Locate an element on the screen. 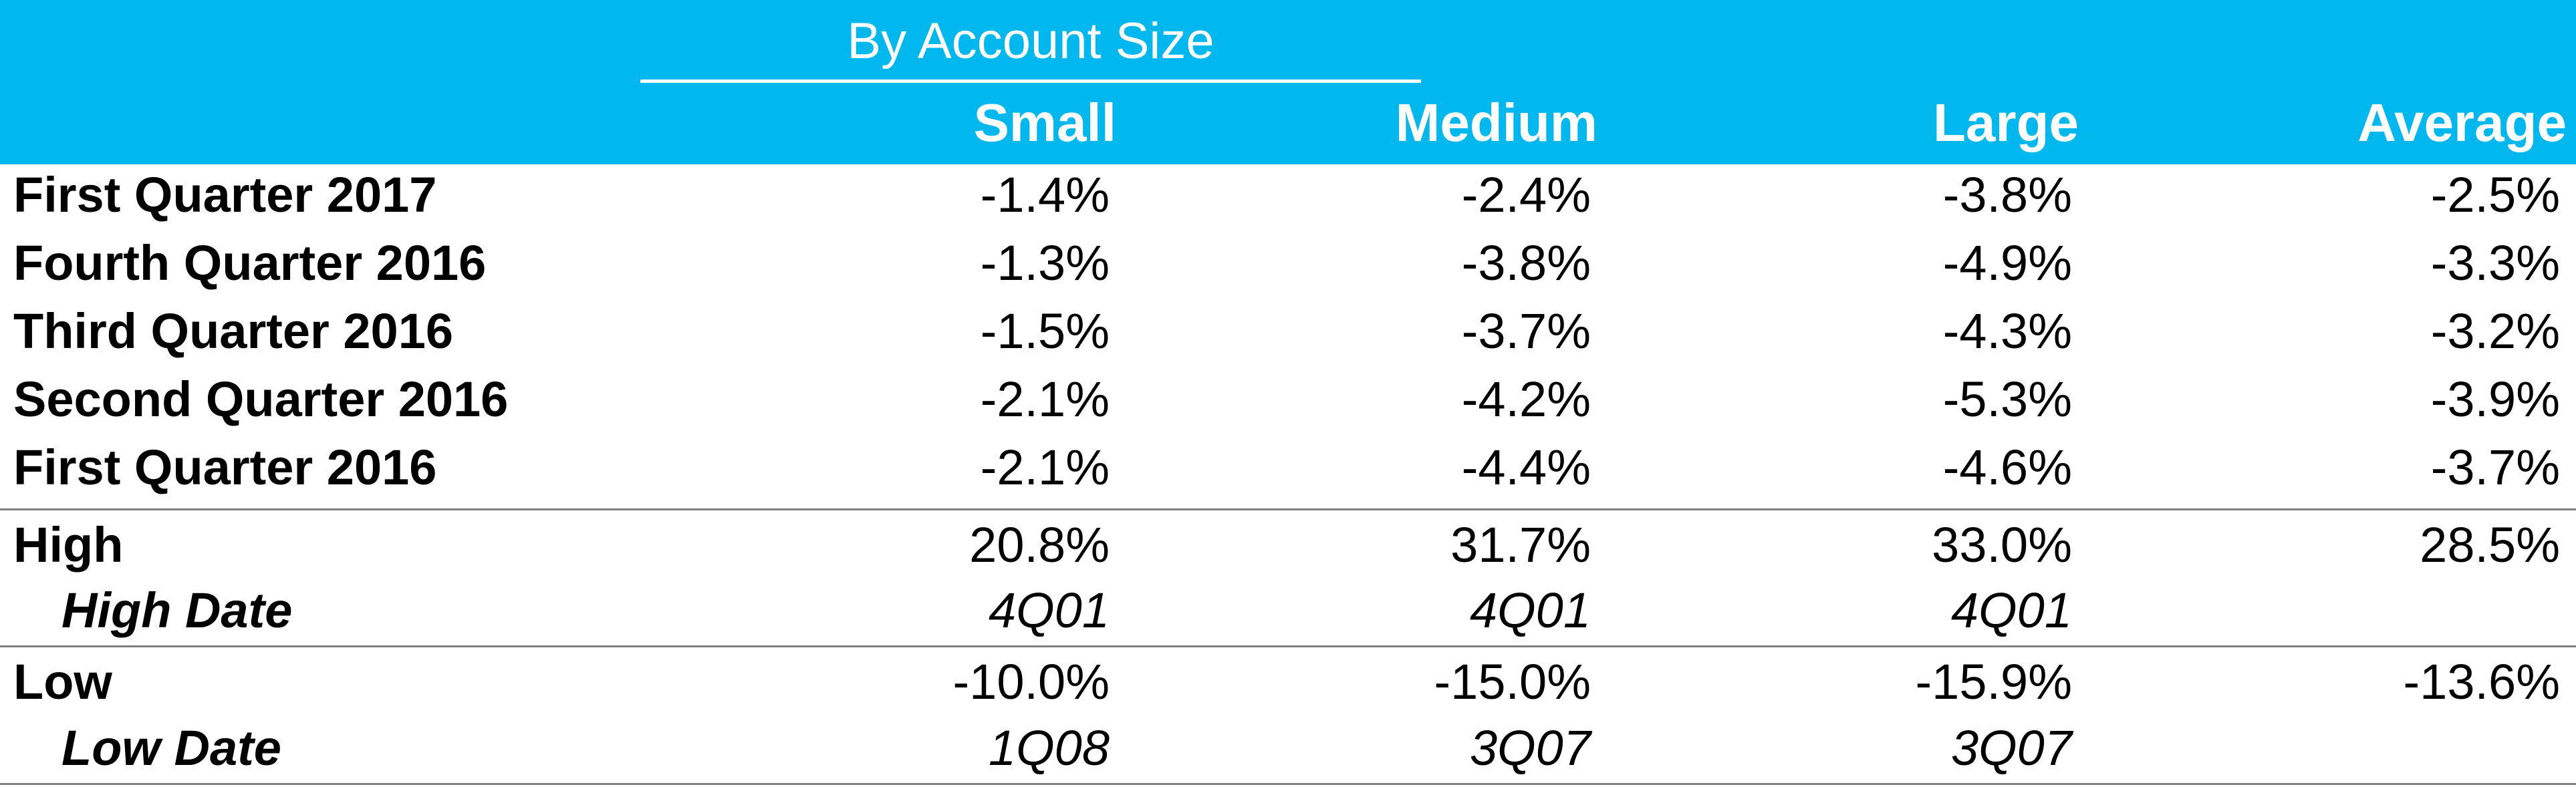 This screenshot has width=2576, height=787. table-cell: -3.2% is located at coordinates (2495, 331).